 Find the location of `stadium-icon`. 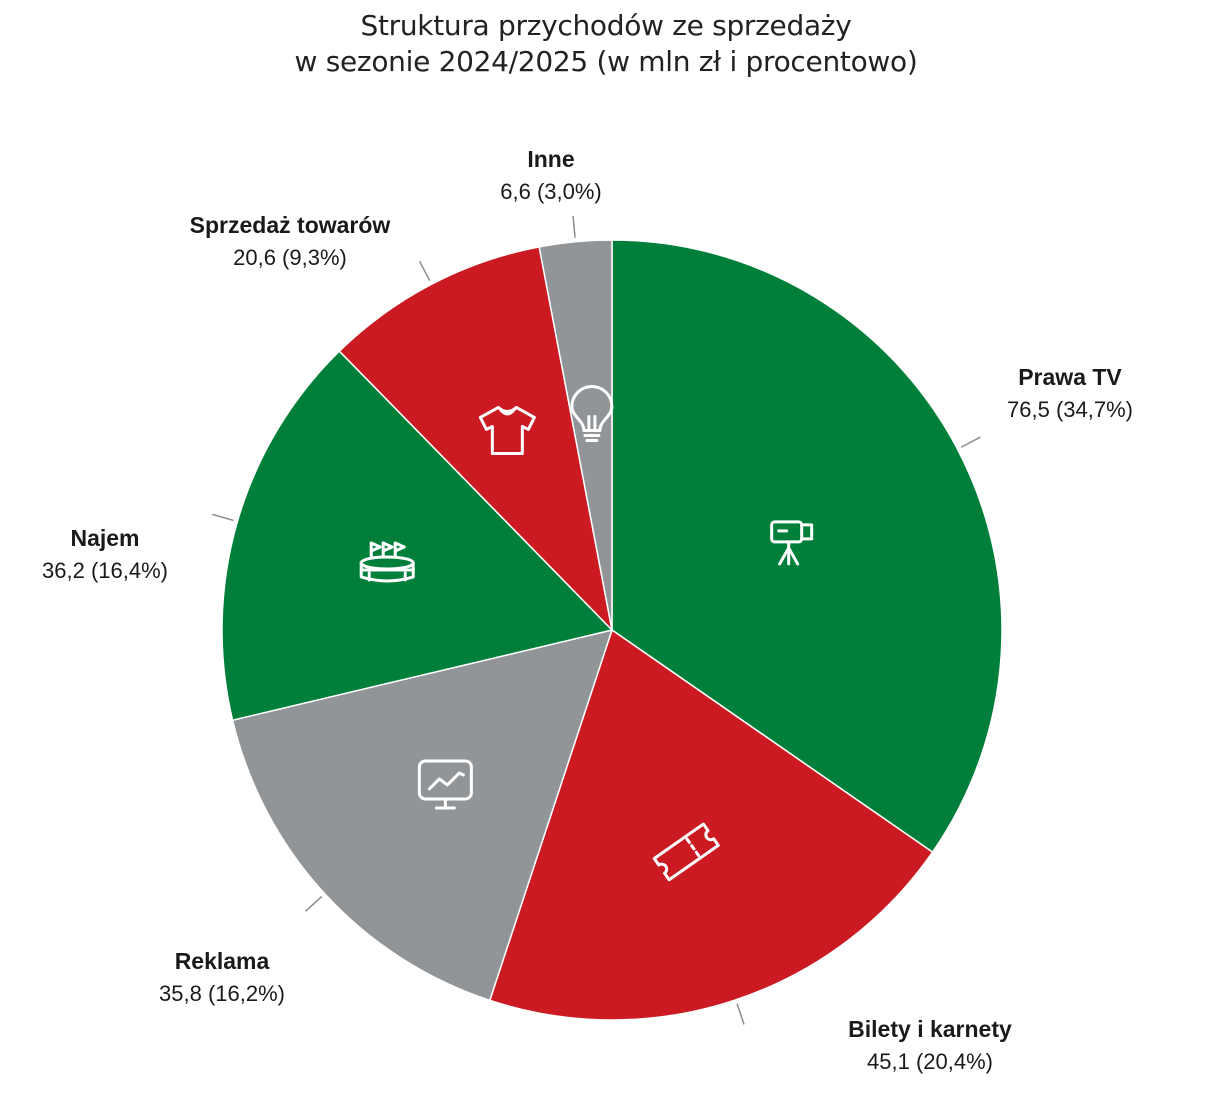

stadium-icon is located at coordinates (387, 562).